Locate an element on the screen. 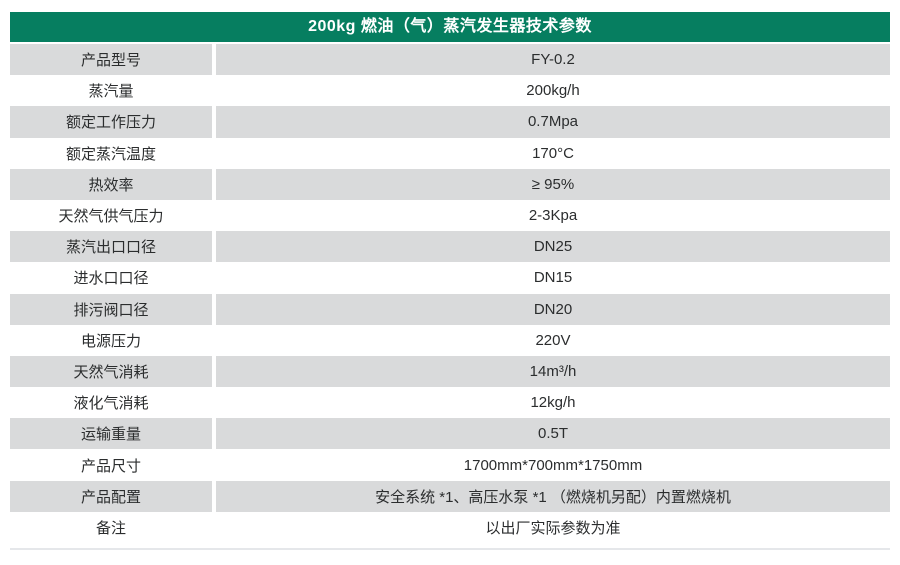  table-row: 额定工作压力 0.7Mpa is located at coordinates (450, 122).